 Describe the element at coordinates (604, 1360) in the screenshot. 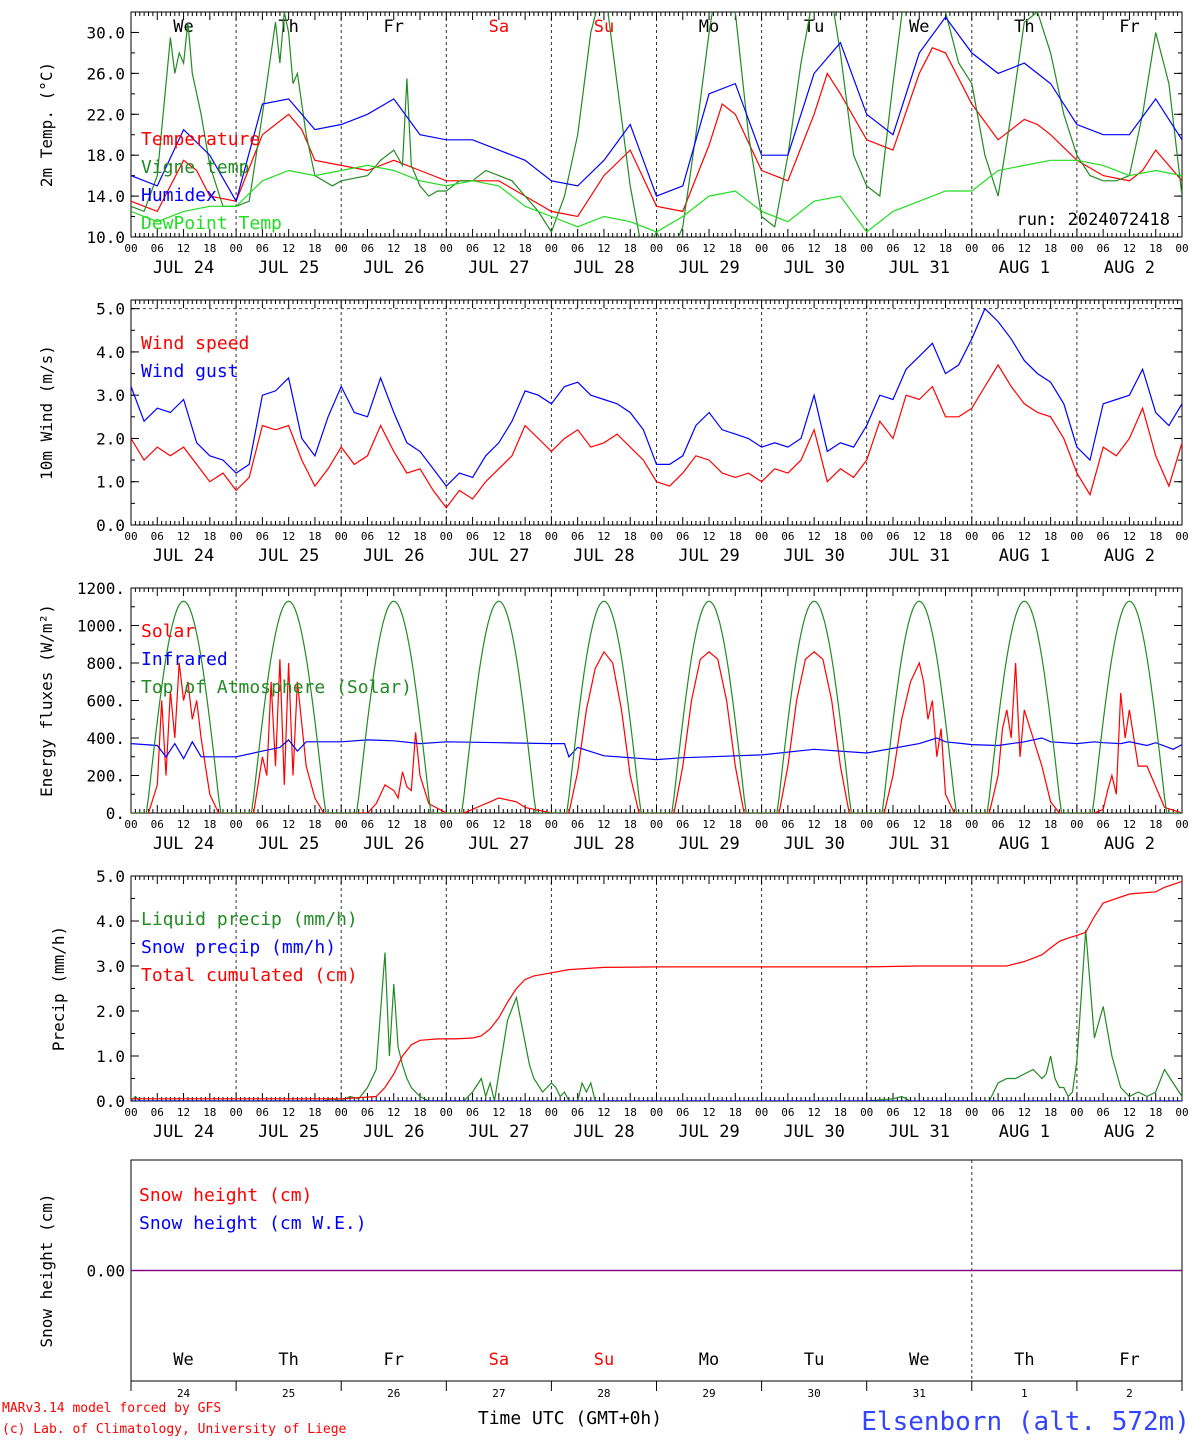

I see `day-name-label: Su` at that location.